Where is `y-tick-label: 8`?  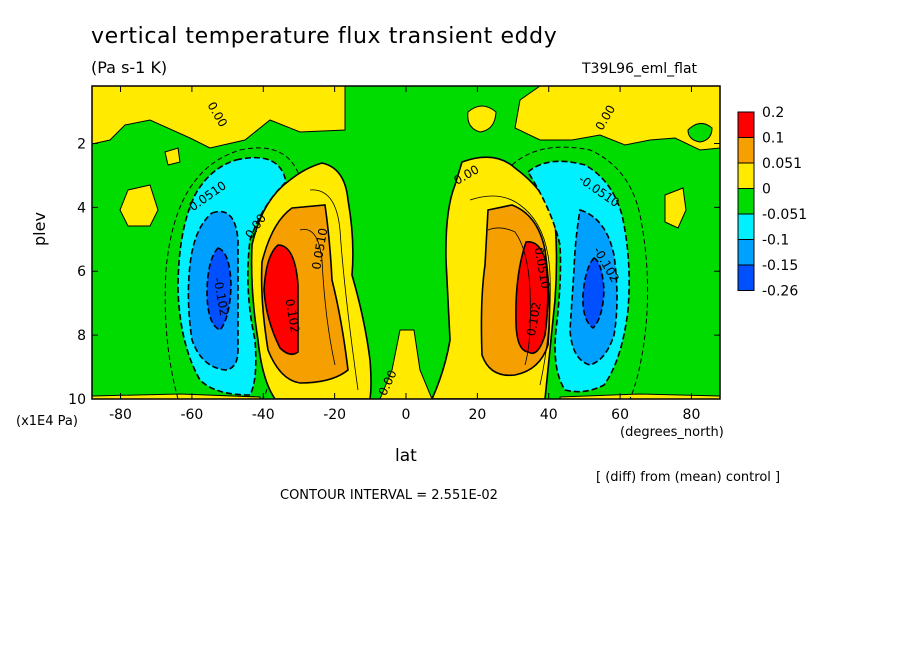 y-tick-label: 8 is located at coordinates (81, 336).